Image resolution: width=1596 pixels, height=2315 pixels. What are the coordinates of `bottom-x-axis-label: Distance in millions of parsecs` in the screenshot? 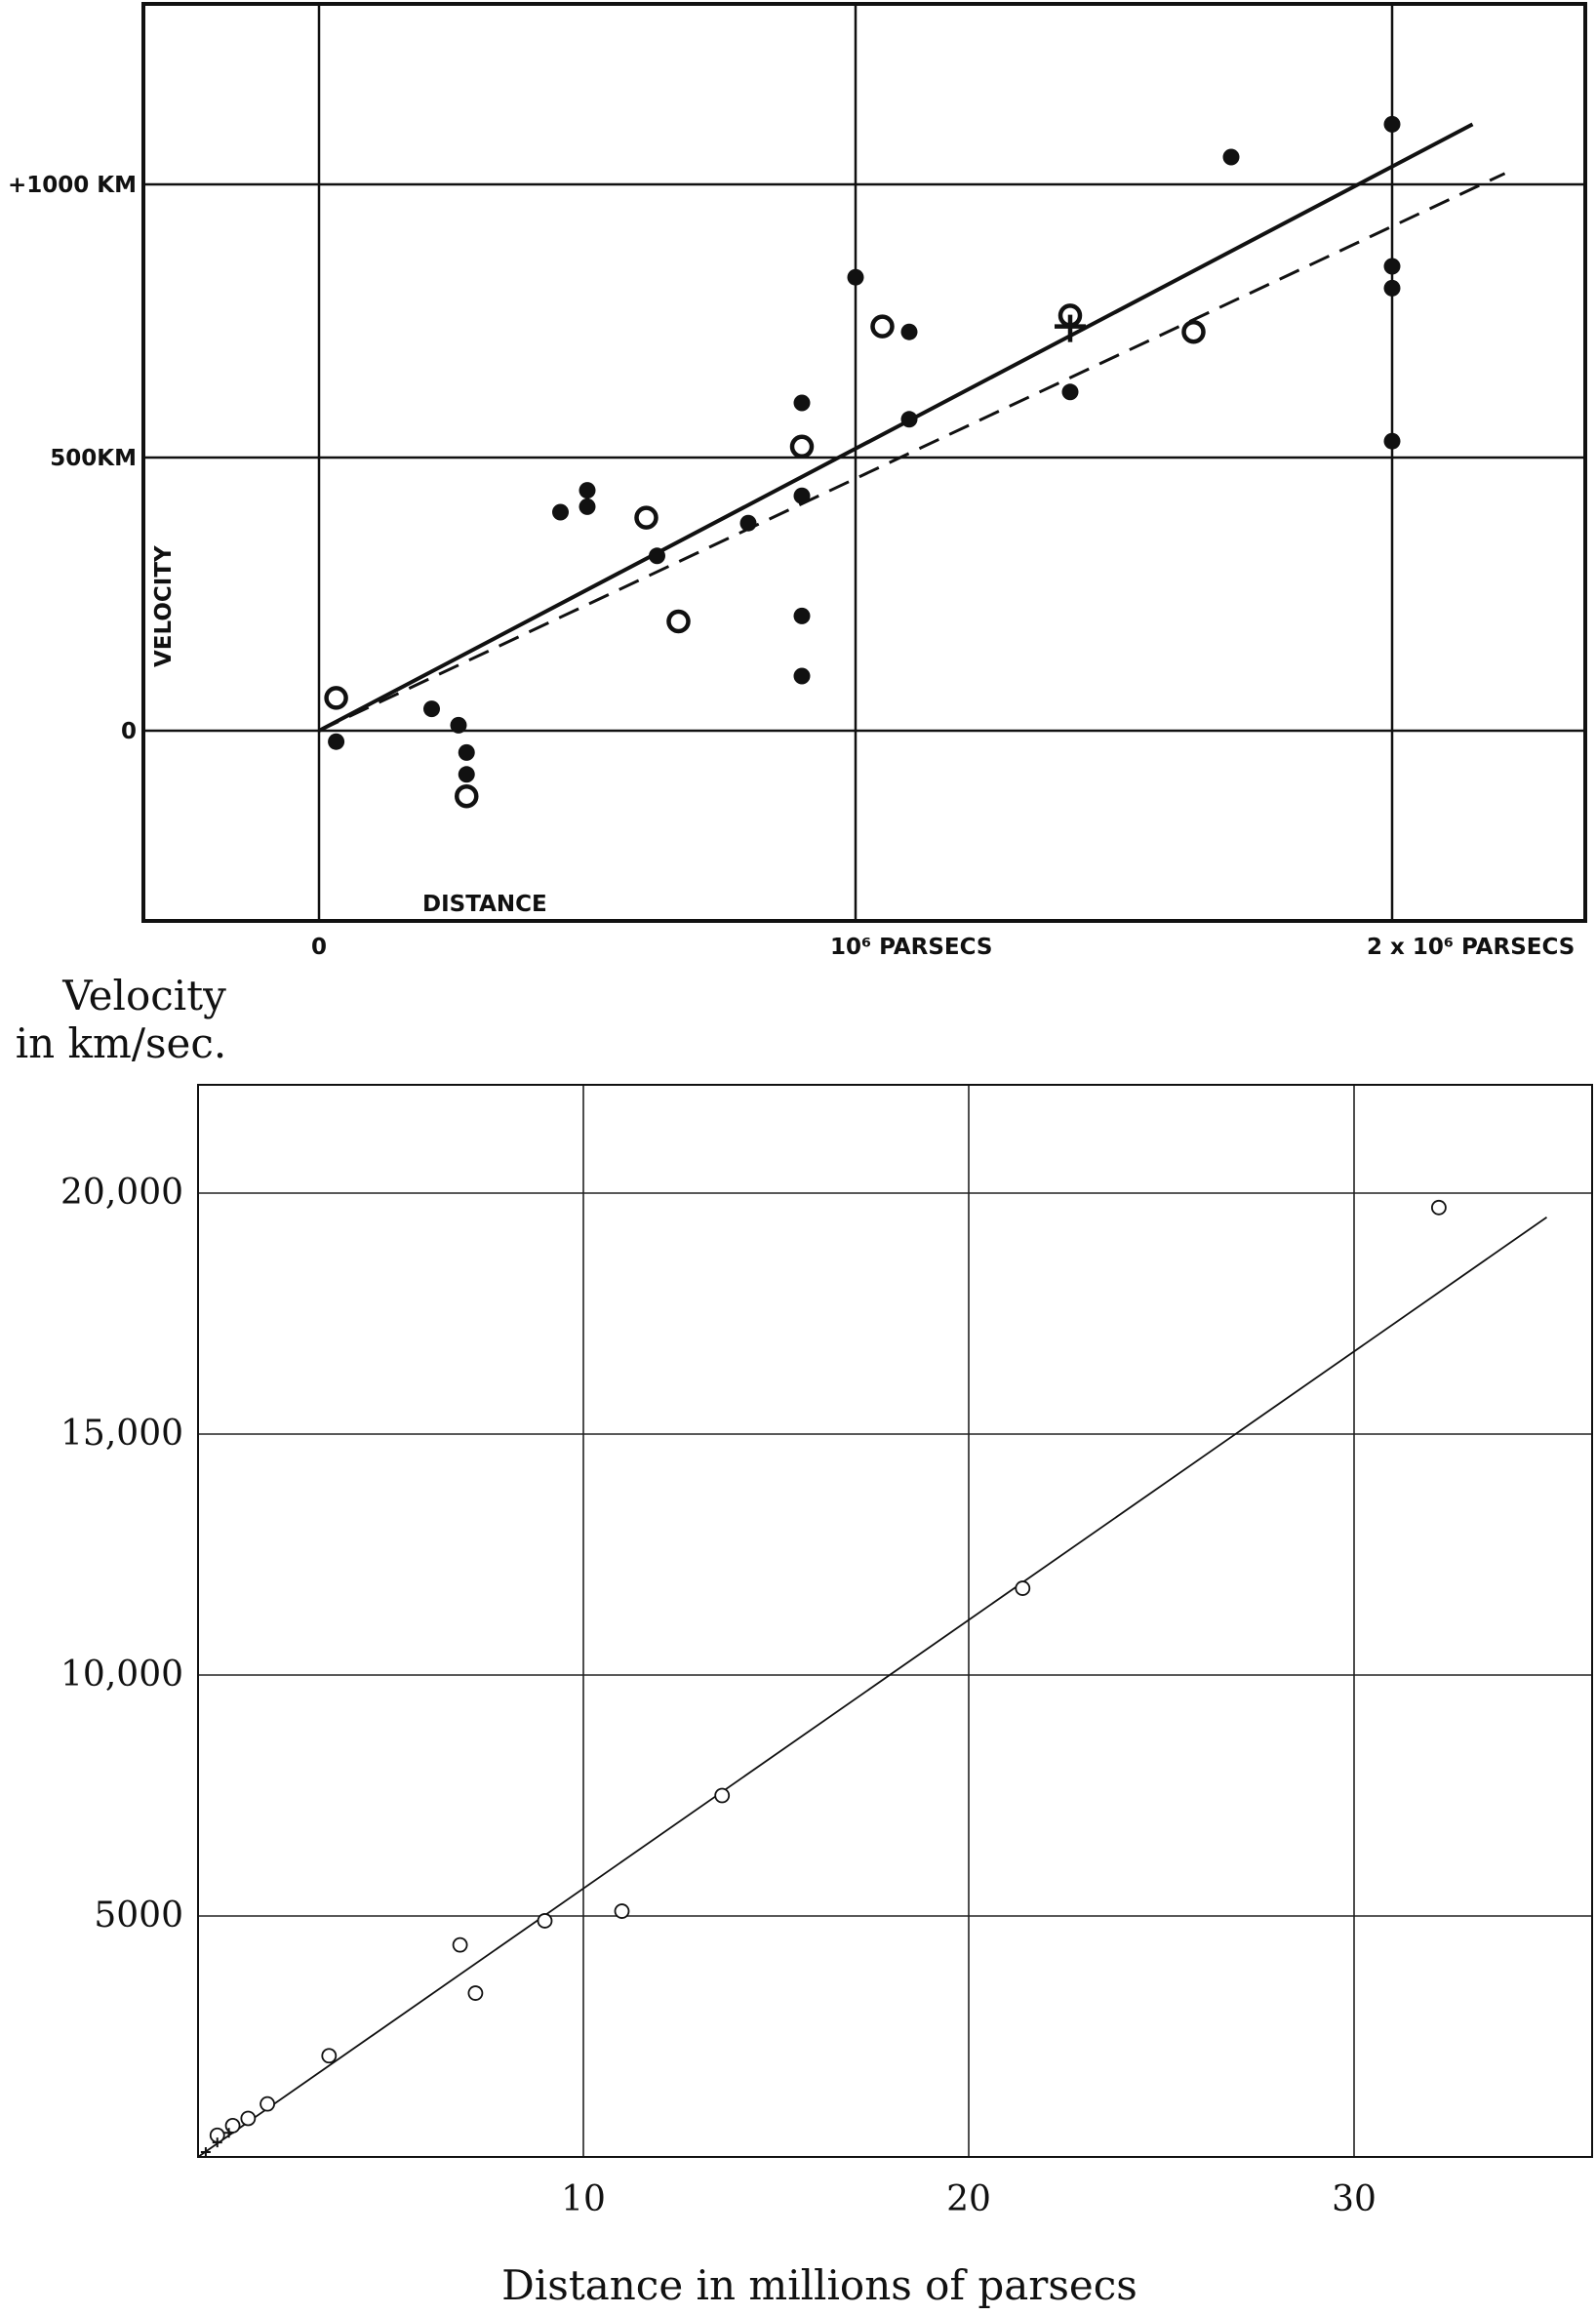 It's located at (819, 2285).